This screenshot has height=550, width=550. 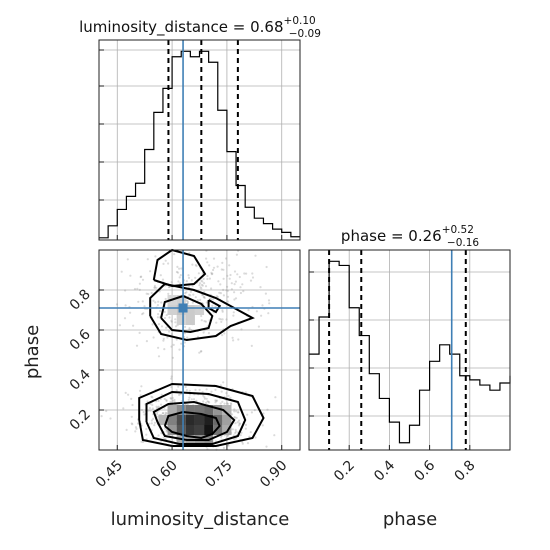 I want to click on y-tick-label: 0.4, so click(x=80, y=379).